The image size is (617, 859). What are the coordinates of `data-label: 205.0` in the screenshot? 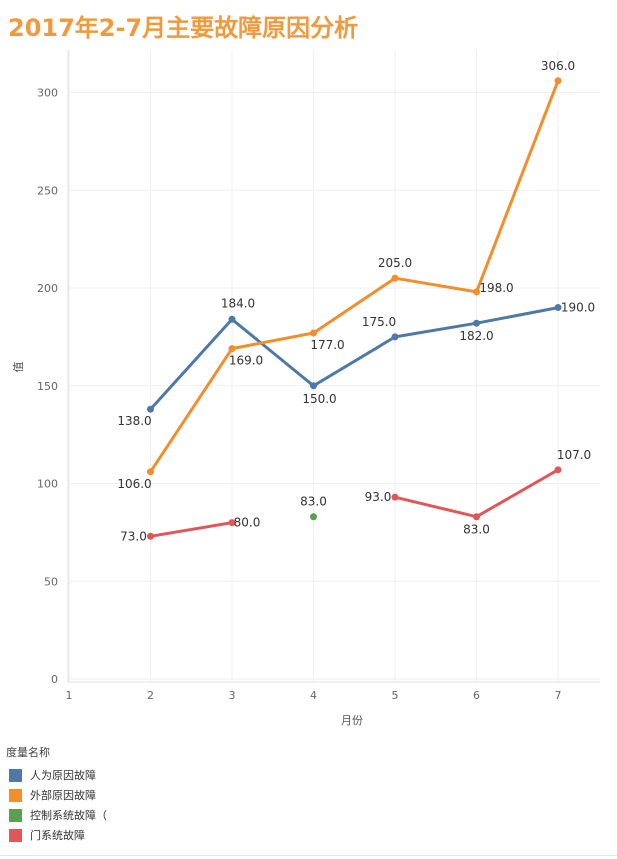 It's located at (395, 263).